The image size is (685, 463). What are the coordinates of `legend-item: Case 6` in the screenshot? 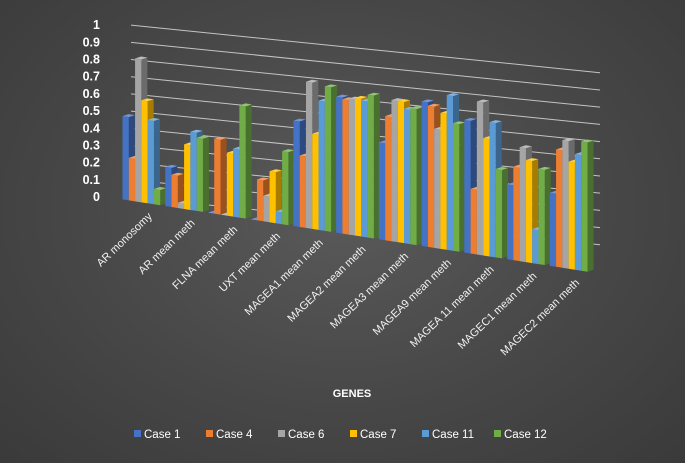 It's located at (301, 435).